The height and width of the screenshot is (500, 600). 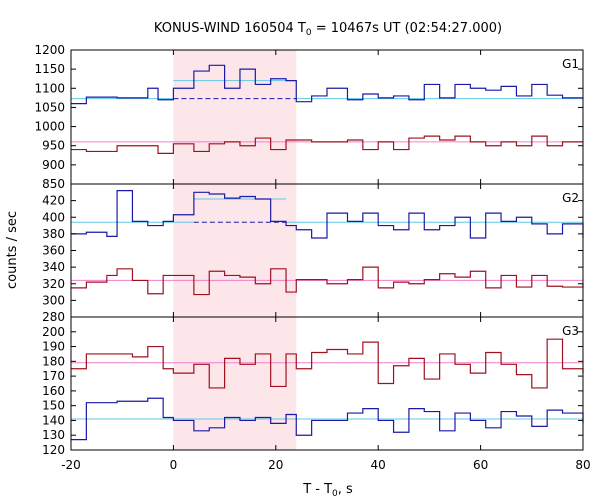 What do you see at coordinates (53, 300) in the screenshot?
I see `y-tick-label-g2-300: 300` at bounding box center [53, 300].